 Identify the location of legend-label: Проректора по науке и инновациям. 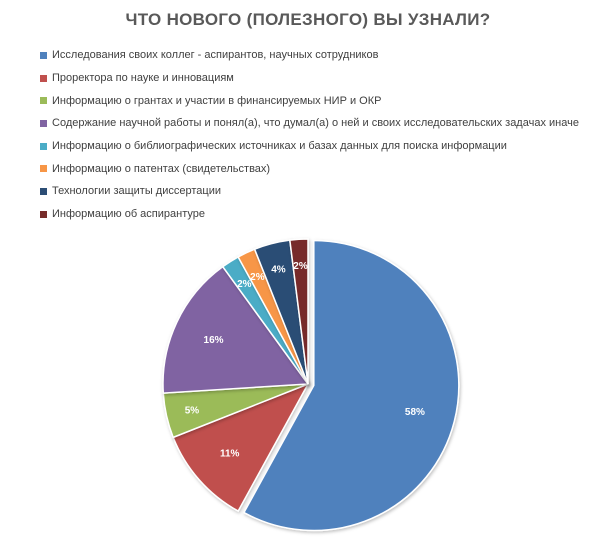
(143, 78).